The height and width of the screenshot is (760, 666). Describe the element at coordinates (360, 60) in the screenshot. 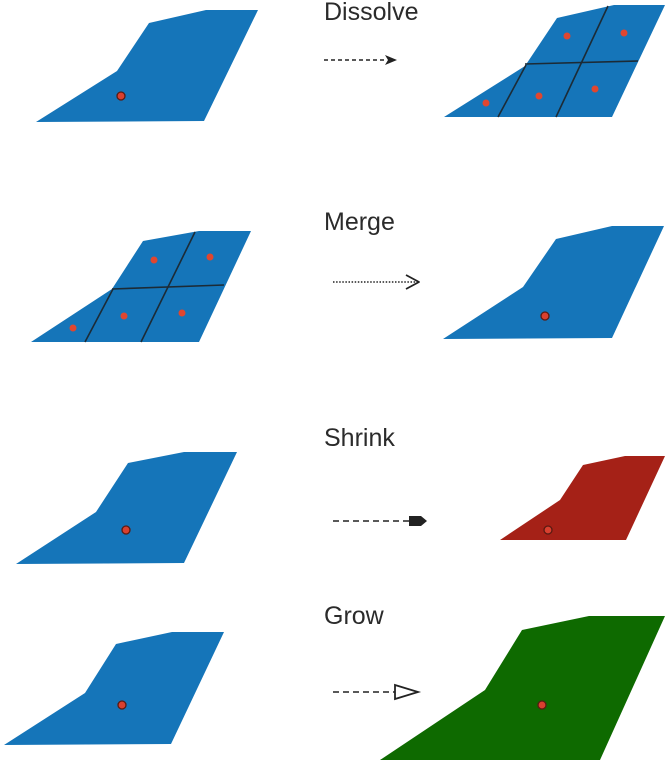

I see `dissolve-arrow` at that location.